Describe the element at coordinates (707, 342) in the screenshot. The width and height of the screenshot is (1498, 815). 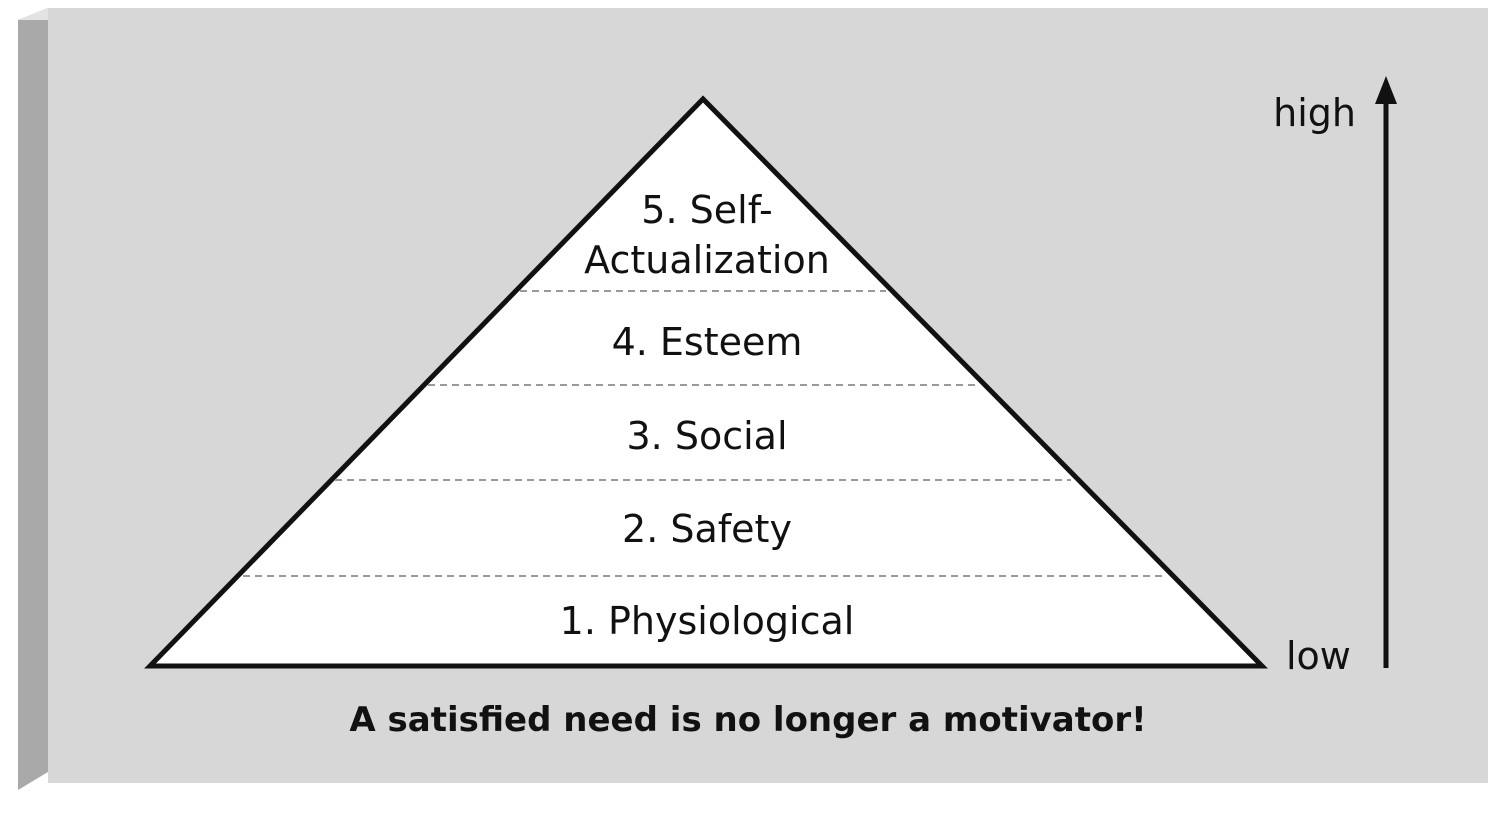
I see `level-4-label: 4. Esteem` at that location.